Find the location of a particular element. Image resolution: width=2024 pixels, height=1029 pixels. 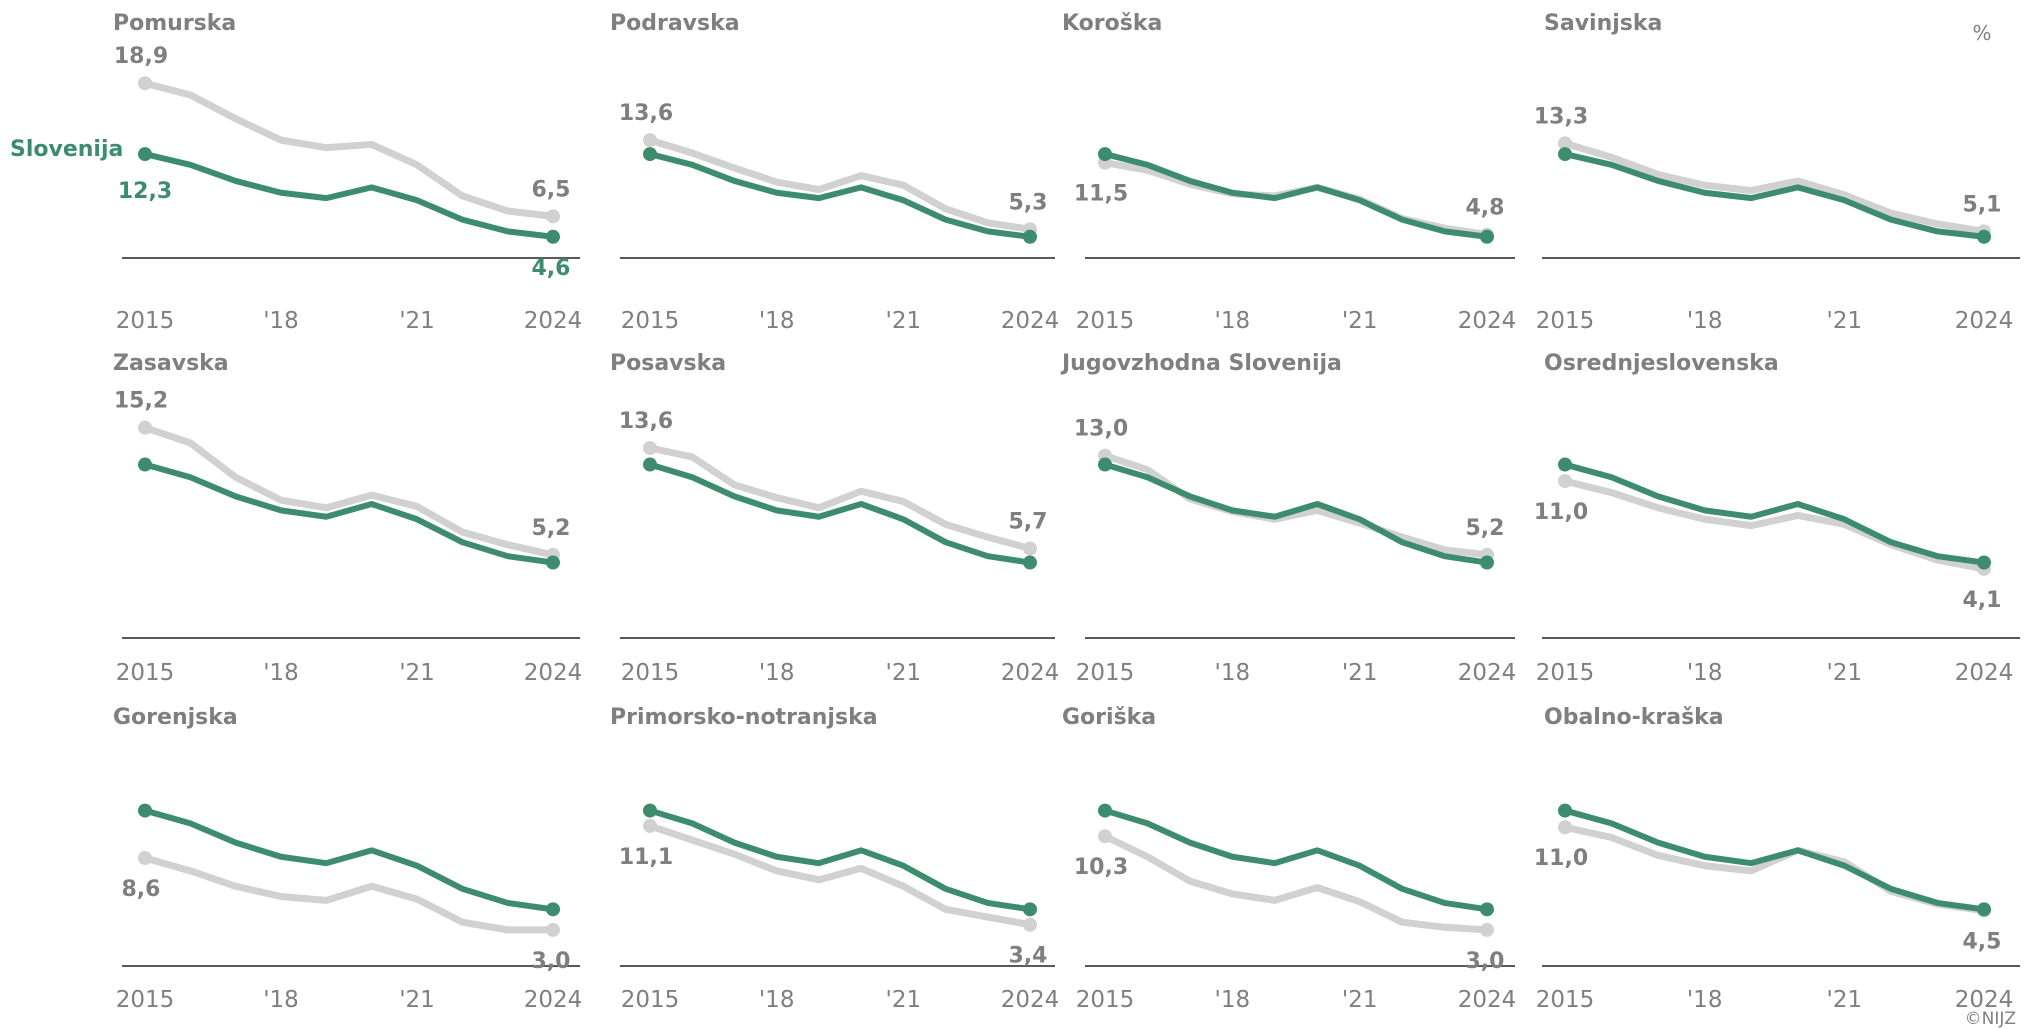

panel-title: Osrednjeslovenska is located at coordinates (1661, 363).